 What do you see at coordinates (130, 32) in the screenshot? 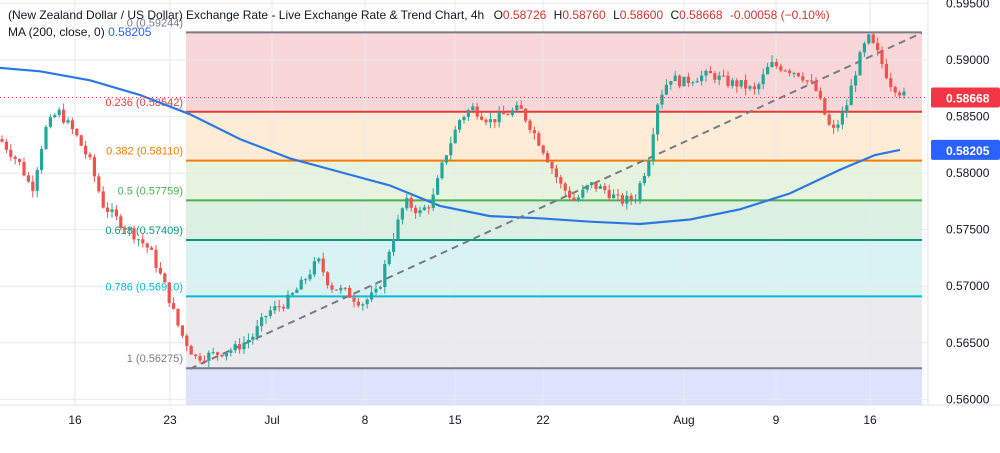
I see `ma-indicator-value: 0.58205` at bounding box center [130, 32].